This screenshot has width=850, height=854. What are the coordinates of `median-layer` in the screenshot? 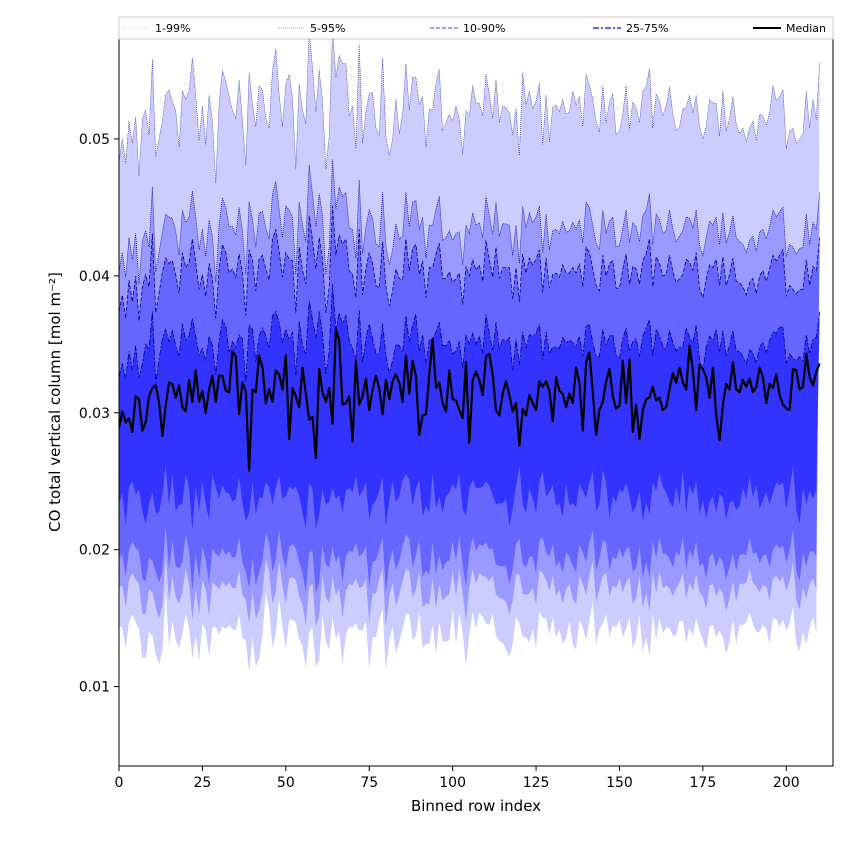 It's located at (470, 400).